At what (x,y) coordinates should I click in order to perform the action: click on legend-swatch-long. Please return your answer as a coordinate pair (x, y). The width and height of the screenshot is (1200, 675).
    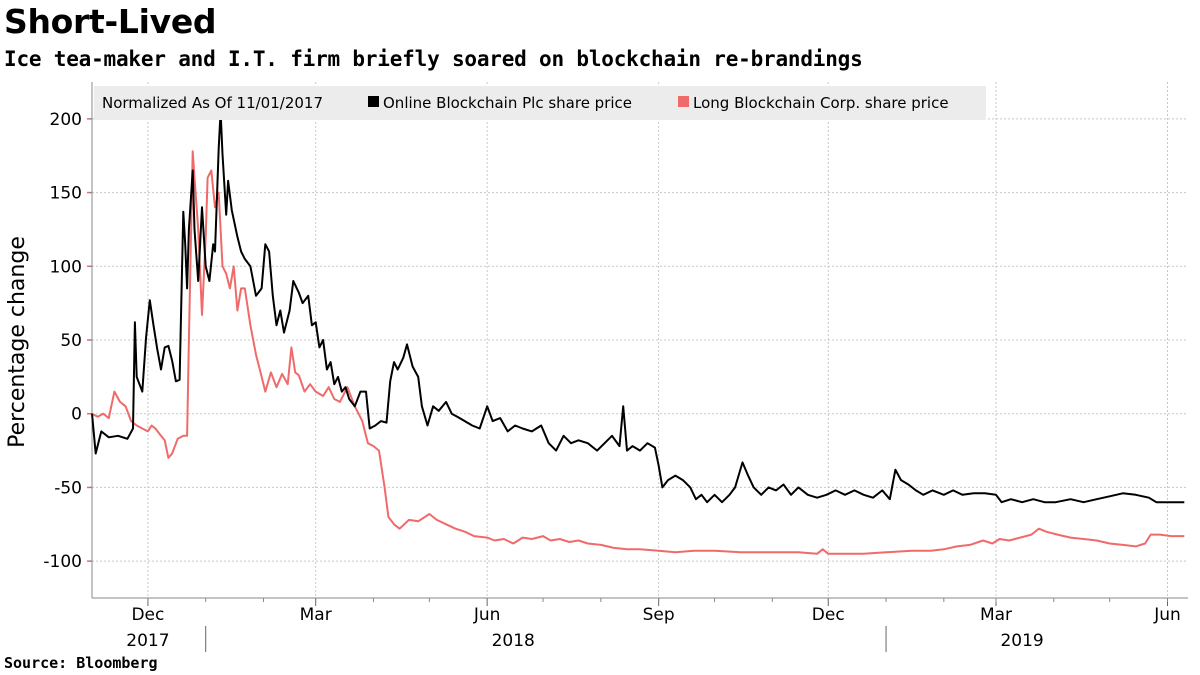
    Looking at the image, I should click on (683, 101).